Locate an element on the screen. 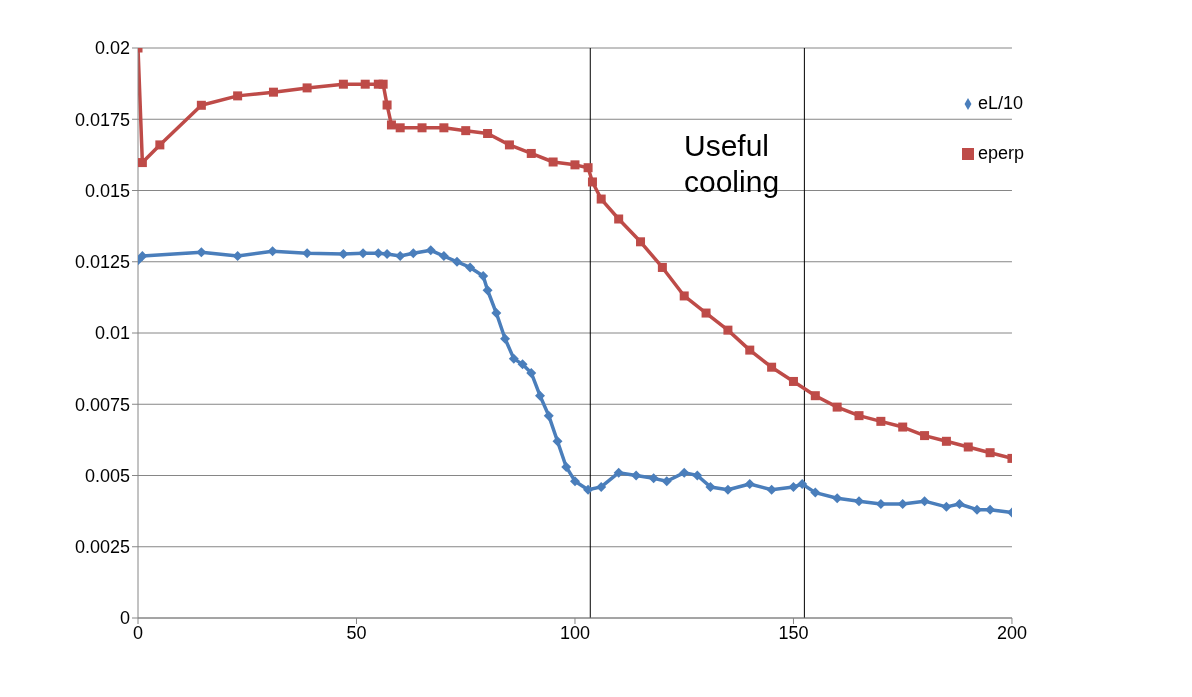 This screenshot has height=697, width=1192. y-tick-label: 0.01 is located at coordinates (112, 333).